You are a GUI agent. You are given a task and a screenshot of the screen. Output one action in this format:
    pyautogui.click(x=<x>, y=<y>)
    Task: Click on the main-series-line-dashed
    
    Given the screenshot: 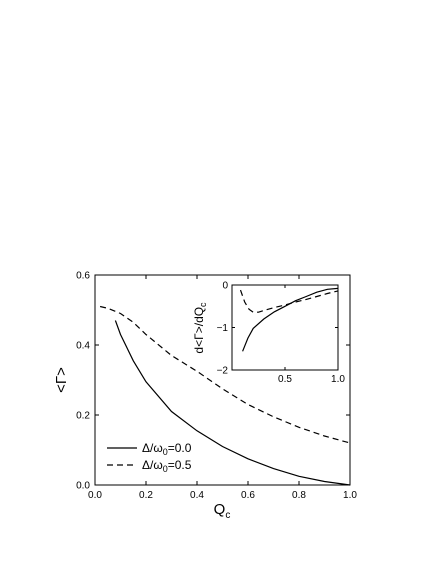 What is the action you would take?
    pyautogui.click(x=225, y=374)
    